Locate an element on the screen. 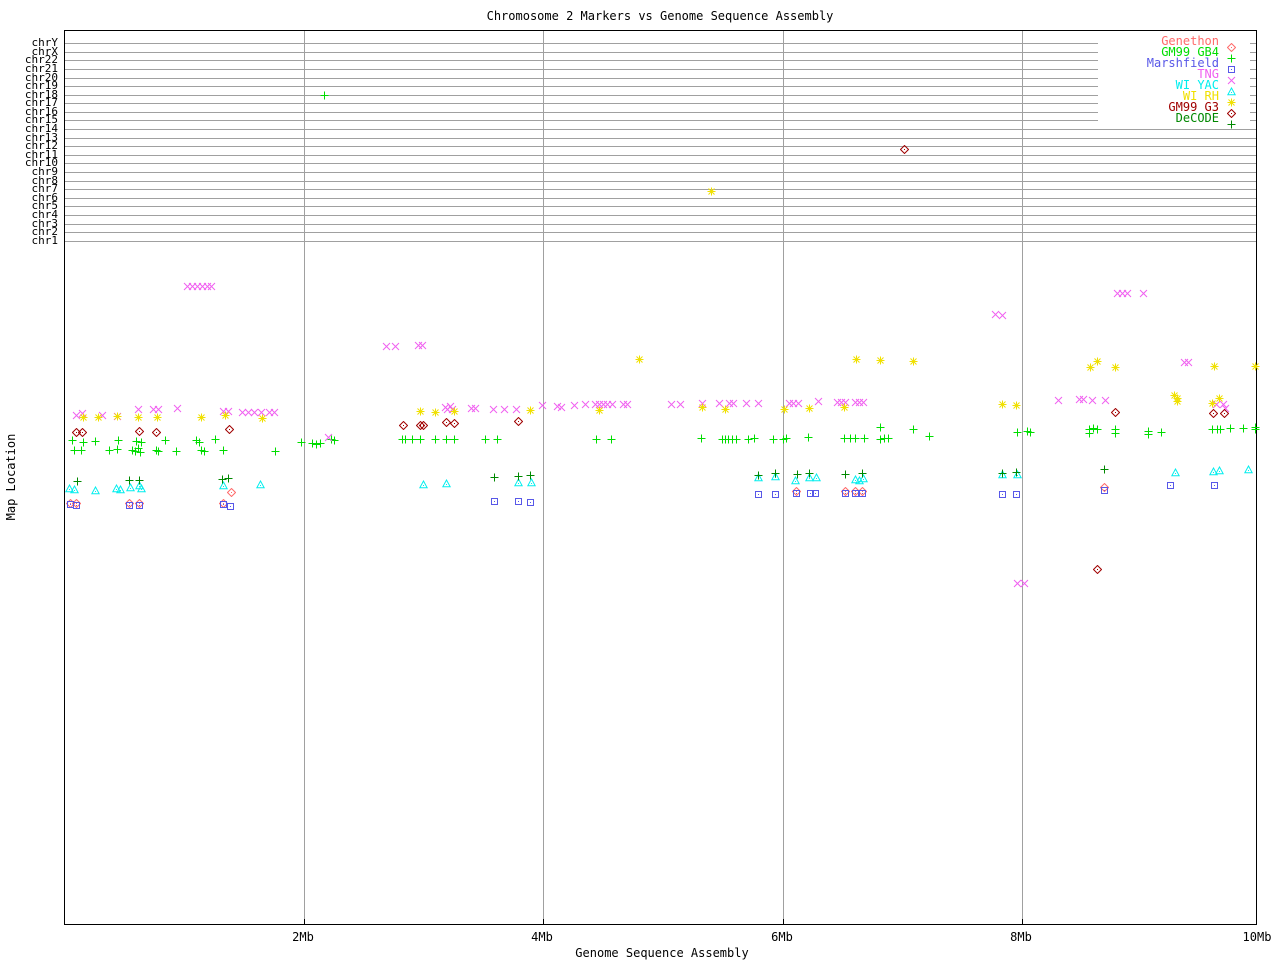  square-dot-icon is located at coordinates (1231, 66).